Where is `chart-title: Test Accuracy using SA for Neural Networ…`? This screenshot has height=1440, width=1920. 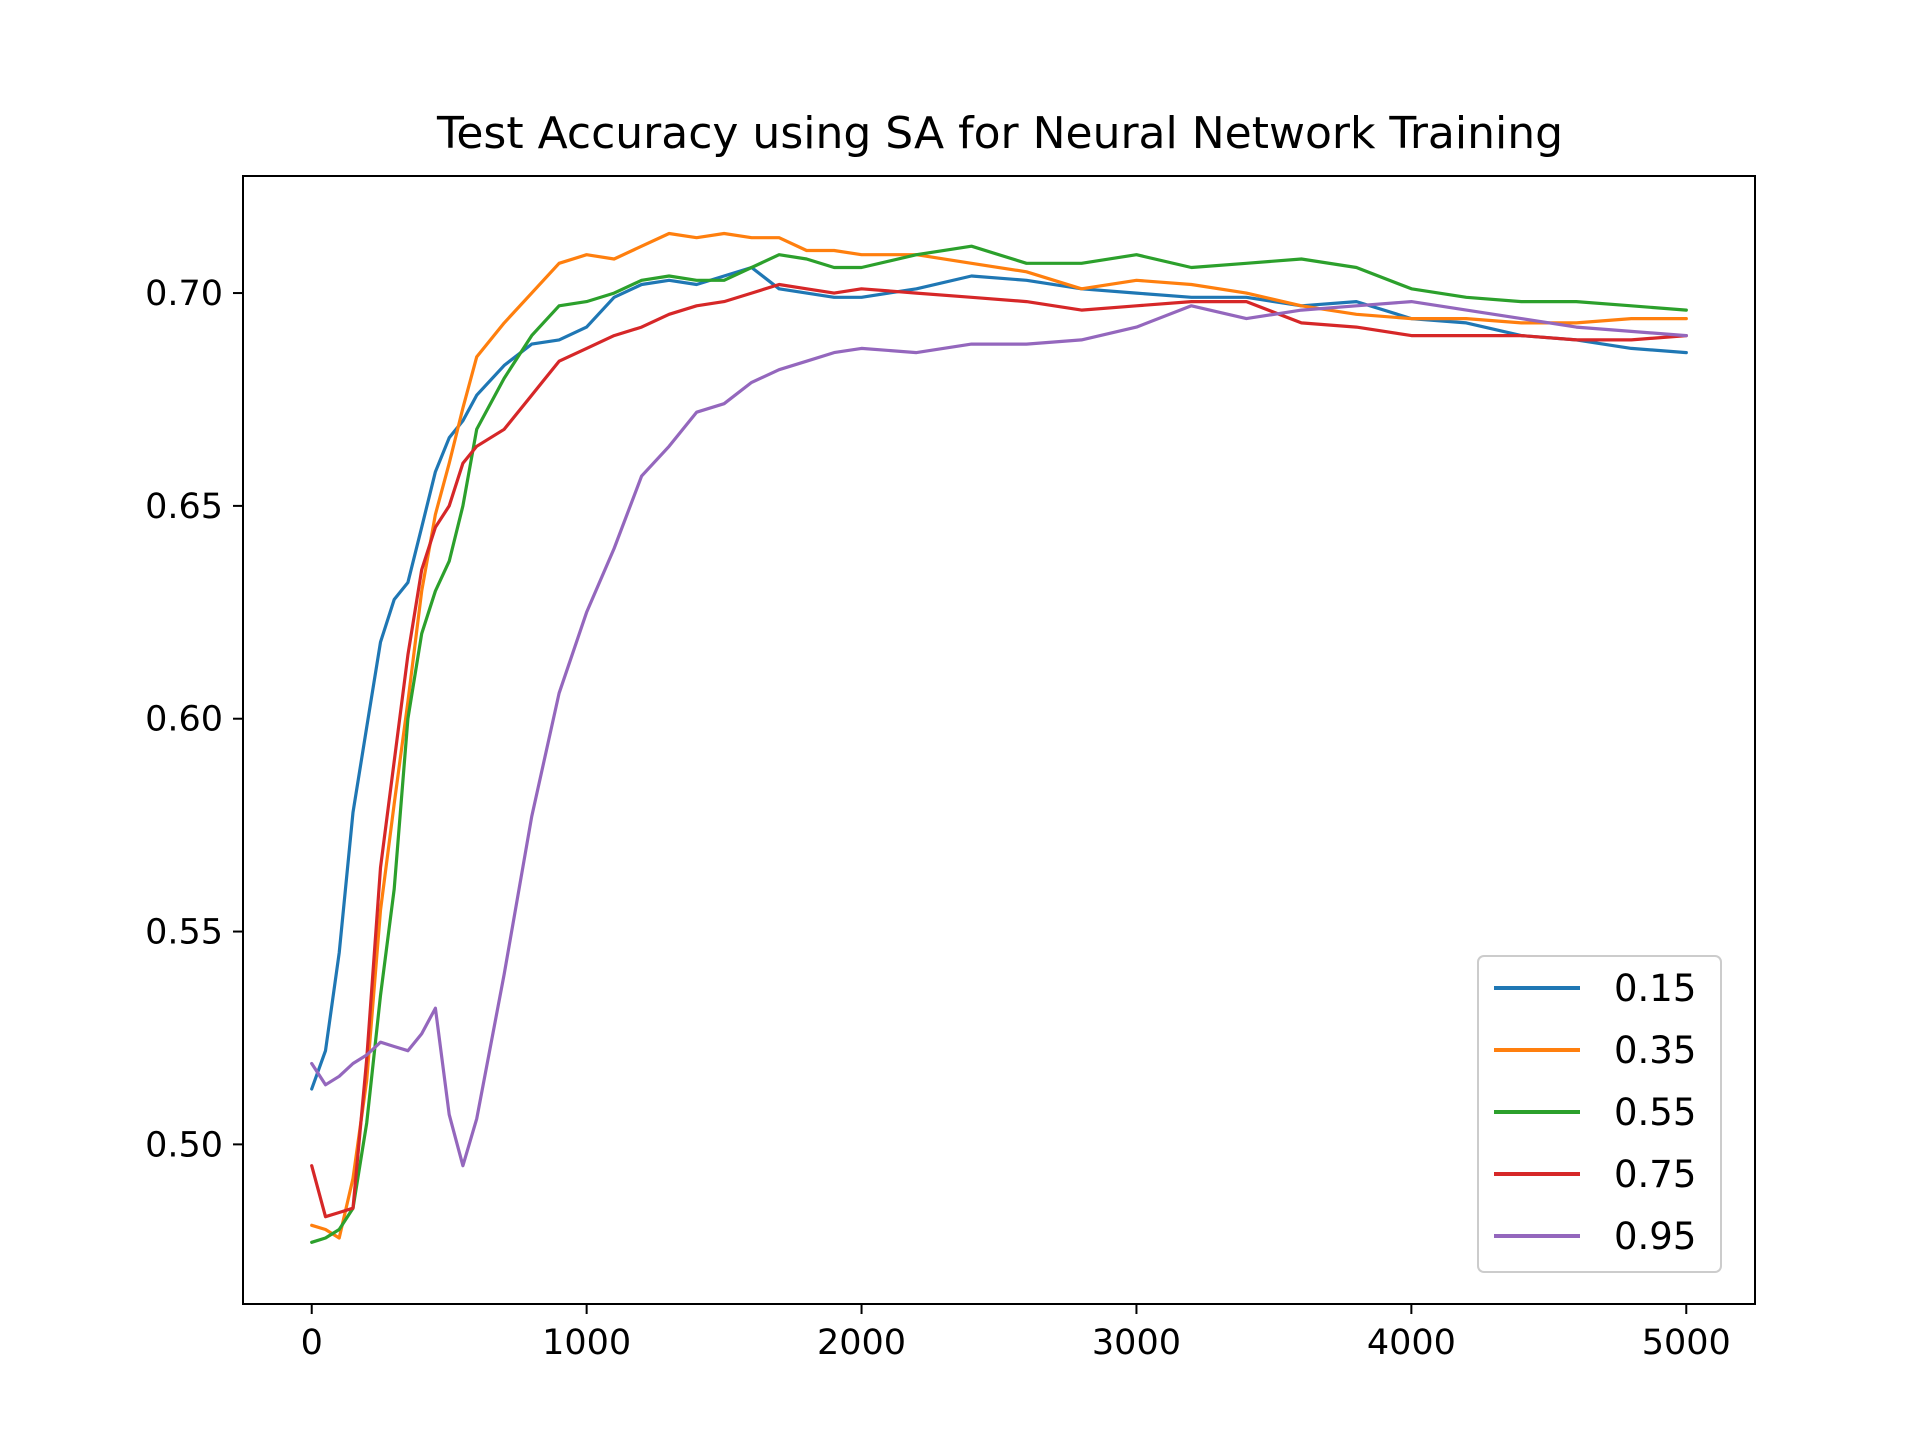
chart-title: Test Accuracy using SA for Neural Networ… is located at coordinates (999, 133).